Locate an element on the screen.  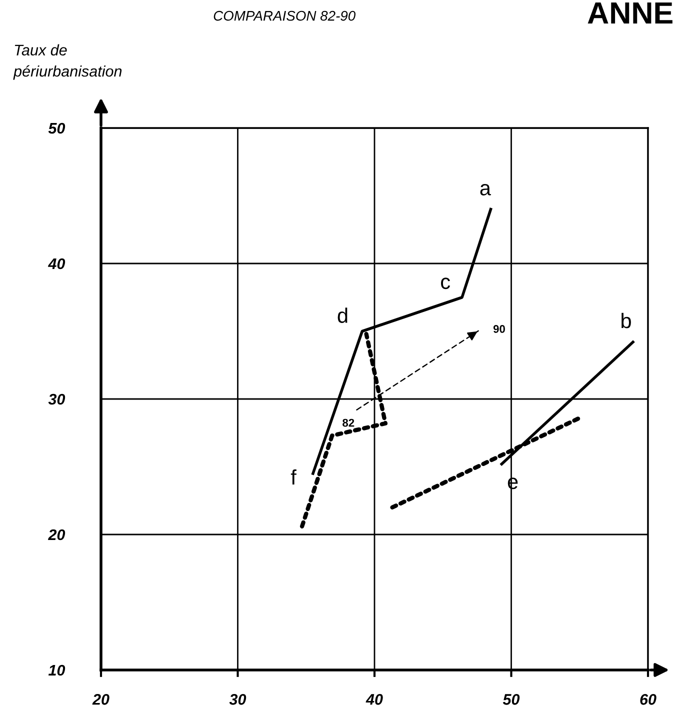
x-tick-label: 50 is located at coordinates (511, 699).